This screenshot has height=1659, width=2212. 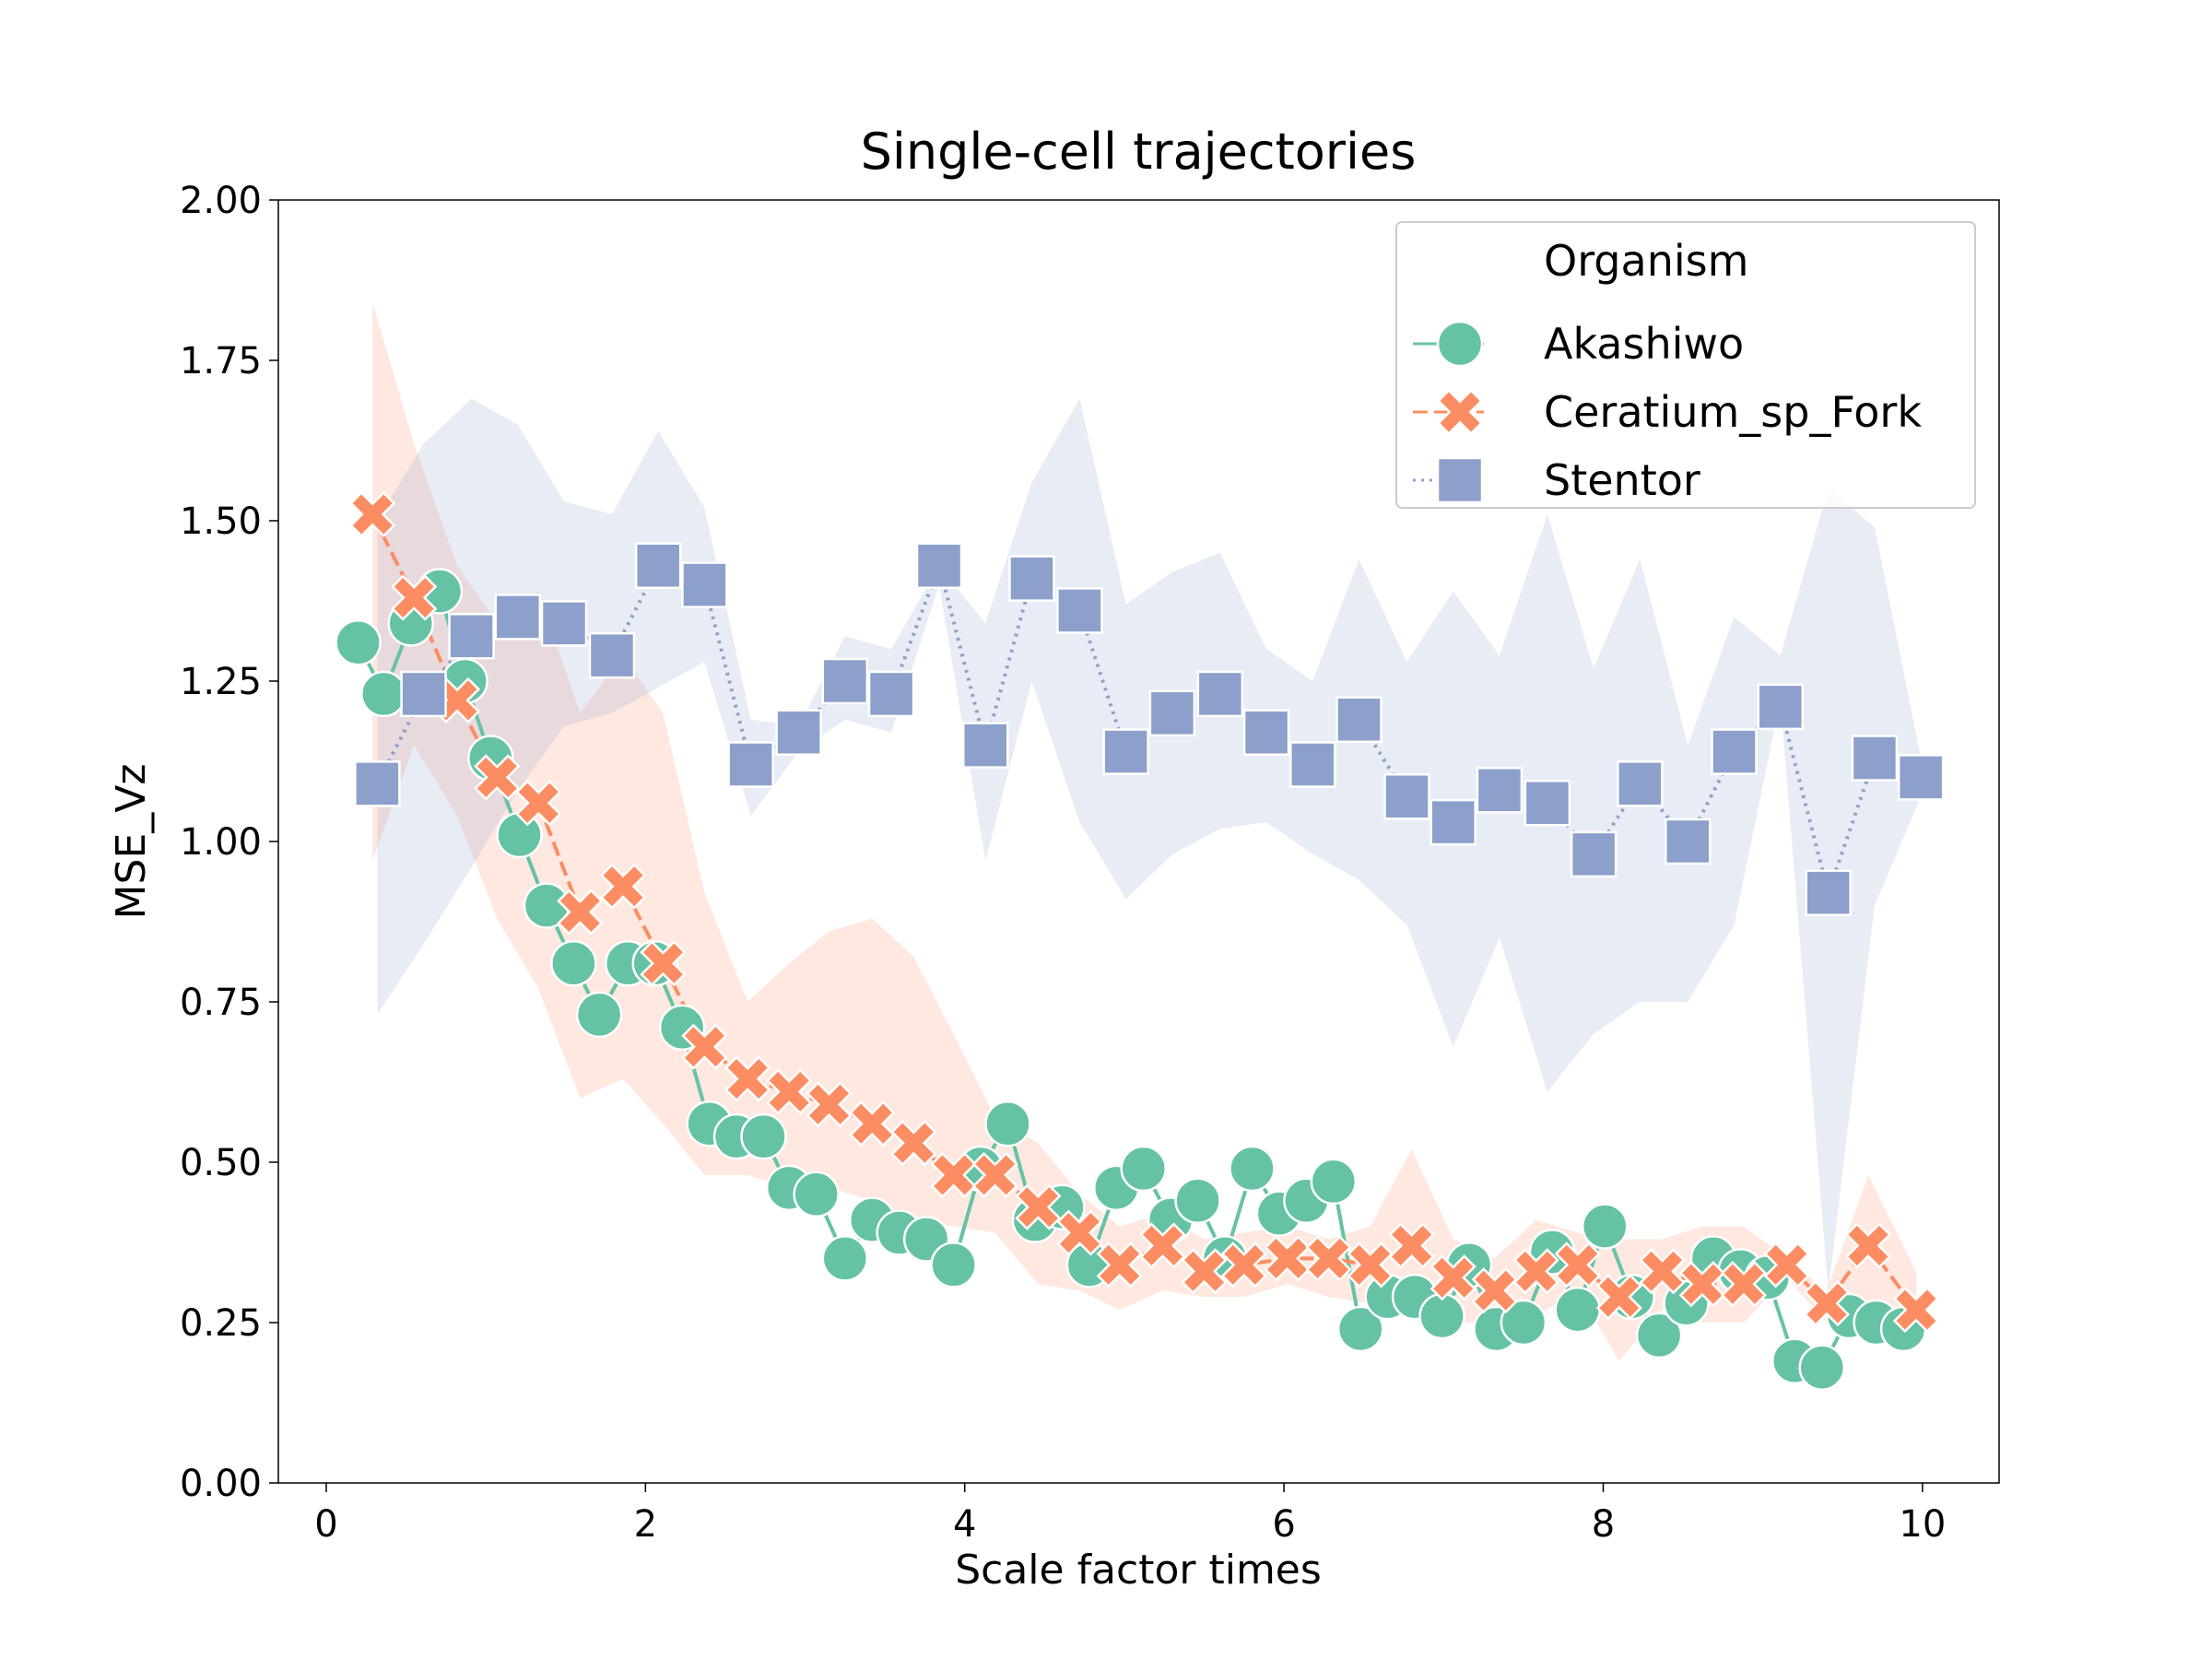 I want to click on legend-box, so click(x=1685, y=365).